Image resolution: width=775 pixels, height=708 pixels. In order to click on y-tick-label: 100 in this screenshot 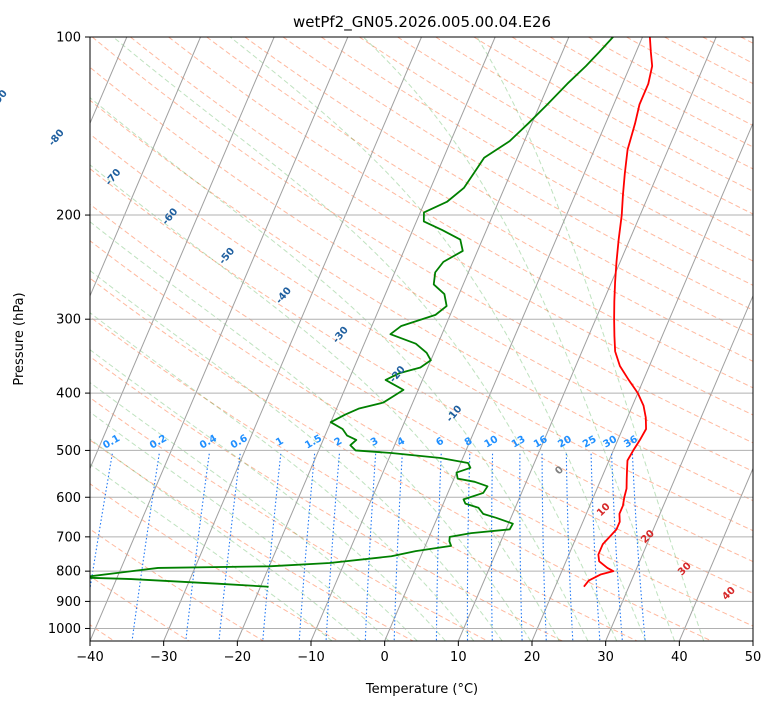, I will do `click(68, 38)`.